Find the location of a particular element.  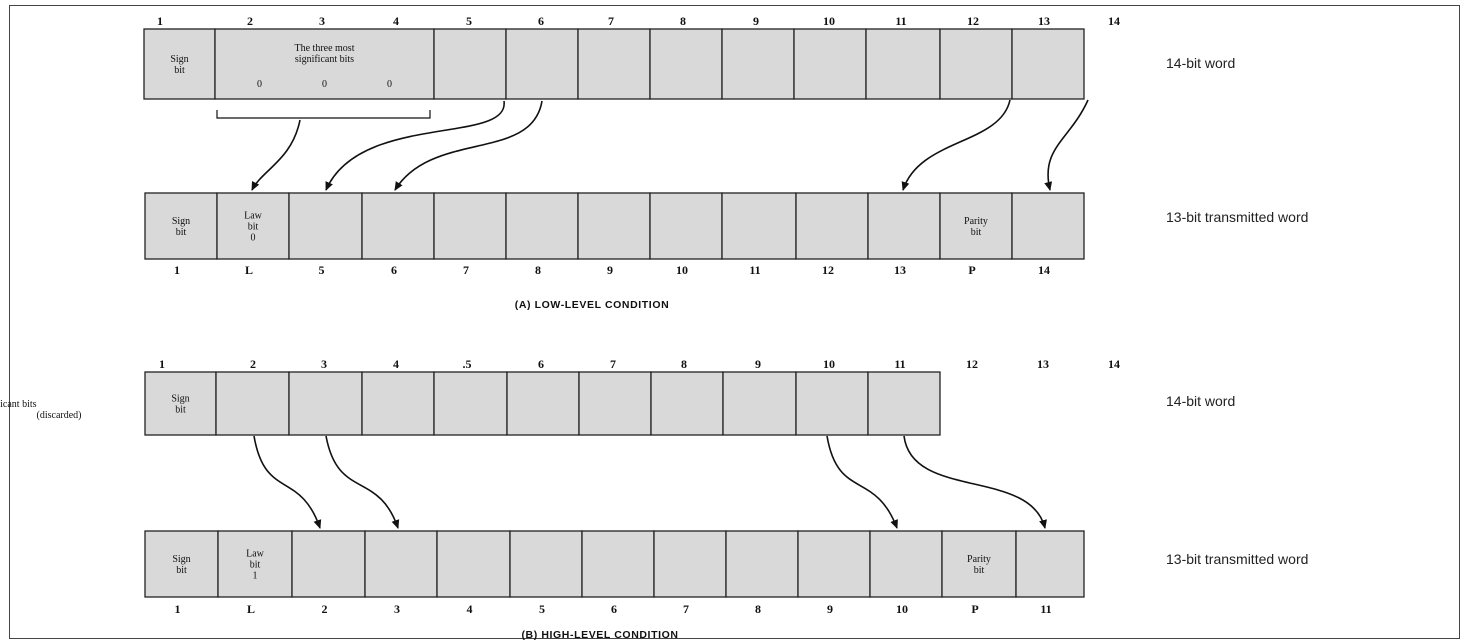

bottom-bit-number: 3 is located at coordinates (397, 609).